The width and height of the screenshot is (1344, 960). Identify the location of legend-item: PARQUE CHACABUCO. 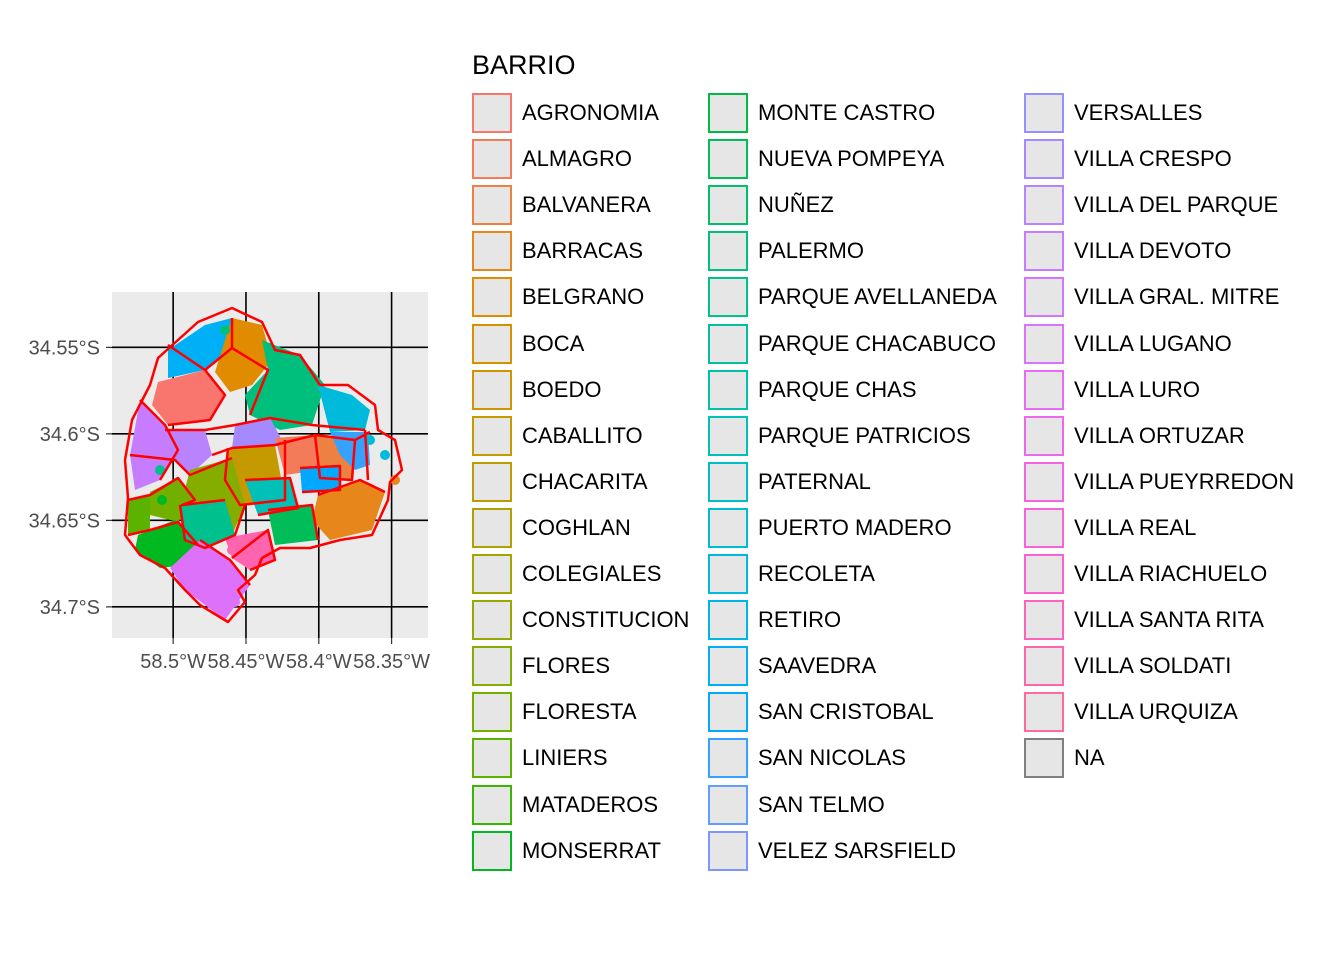
(852, 344).